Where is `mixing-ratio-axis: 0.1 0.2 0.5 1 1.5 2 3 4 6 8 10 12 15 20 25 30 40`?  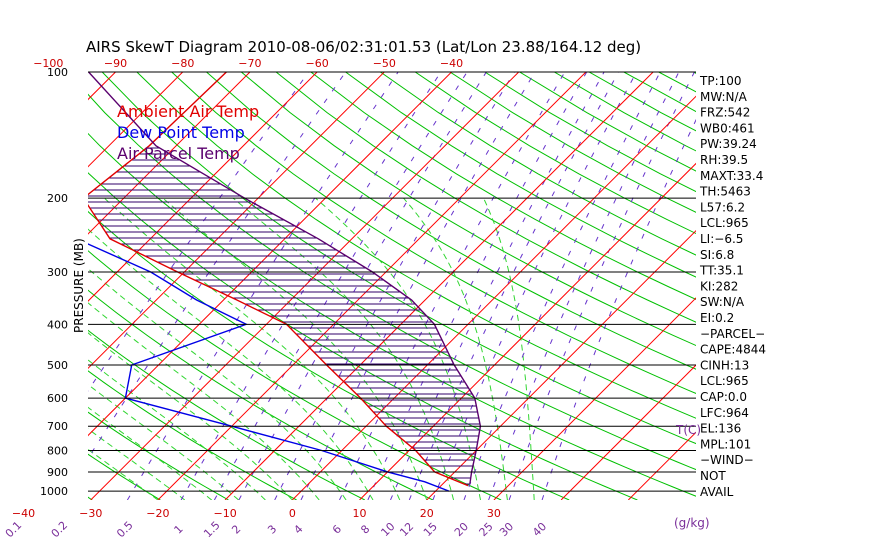 mixing-ratio-axis: 0.1 0.2 0.5 1 1.5 2 3 4 6 8 10 12 15 20 25 30 40 is located at coordinates (276, 530).